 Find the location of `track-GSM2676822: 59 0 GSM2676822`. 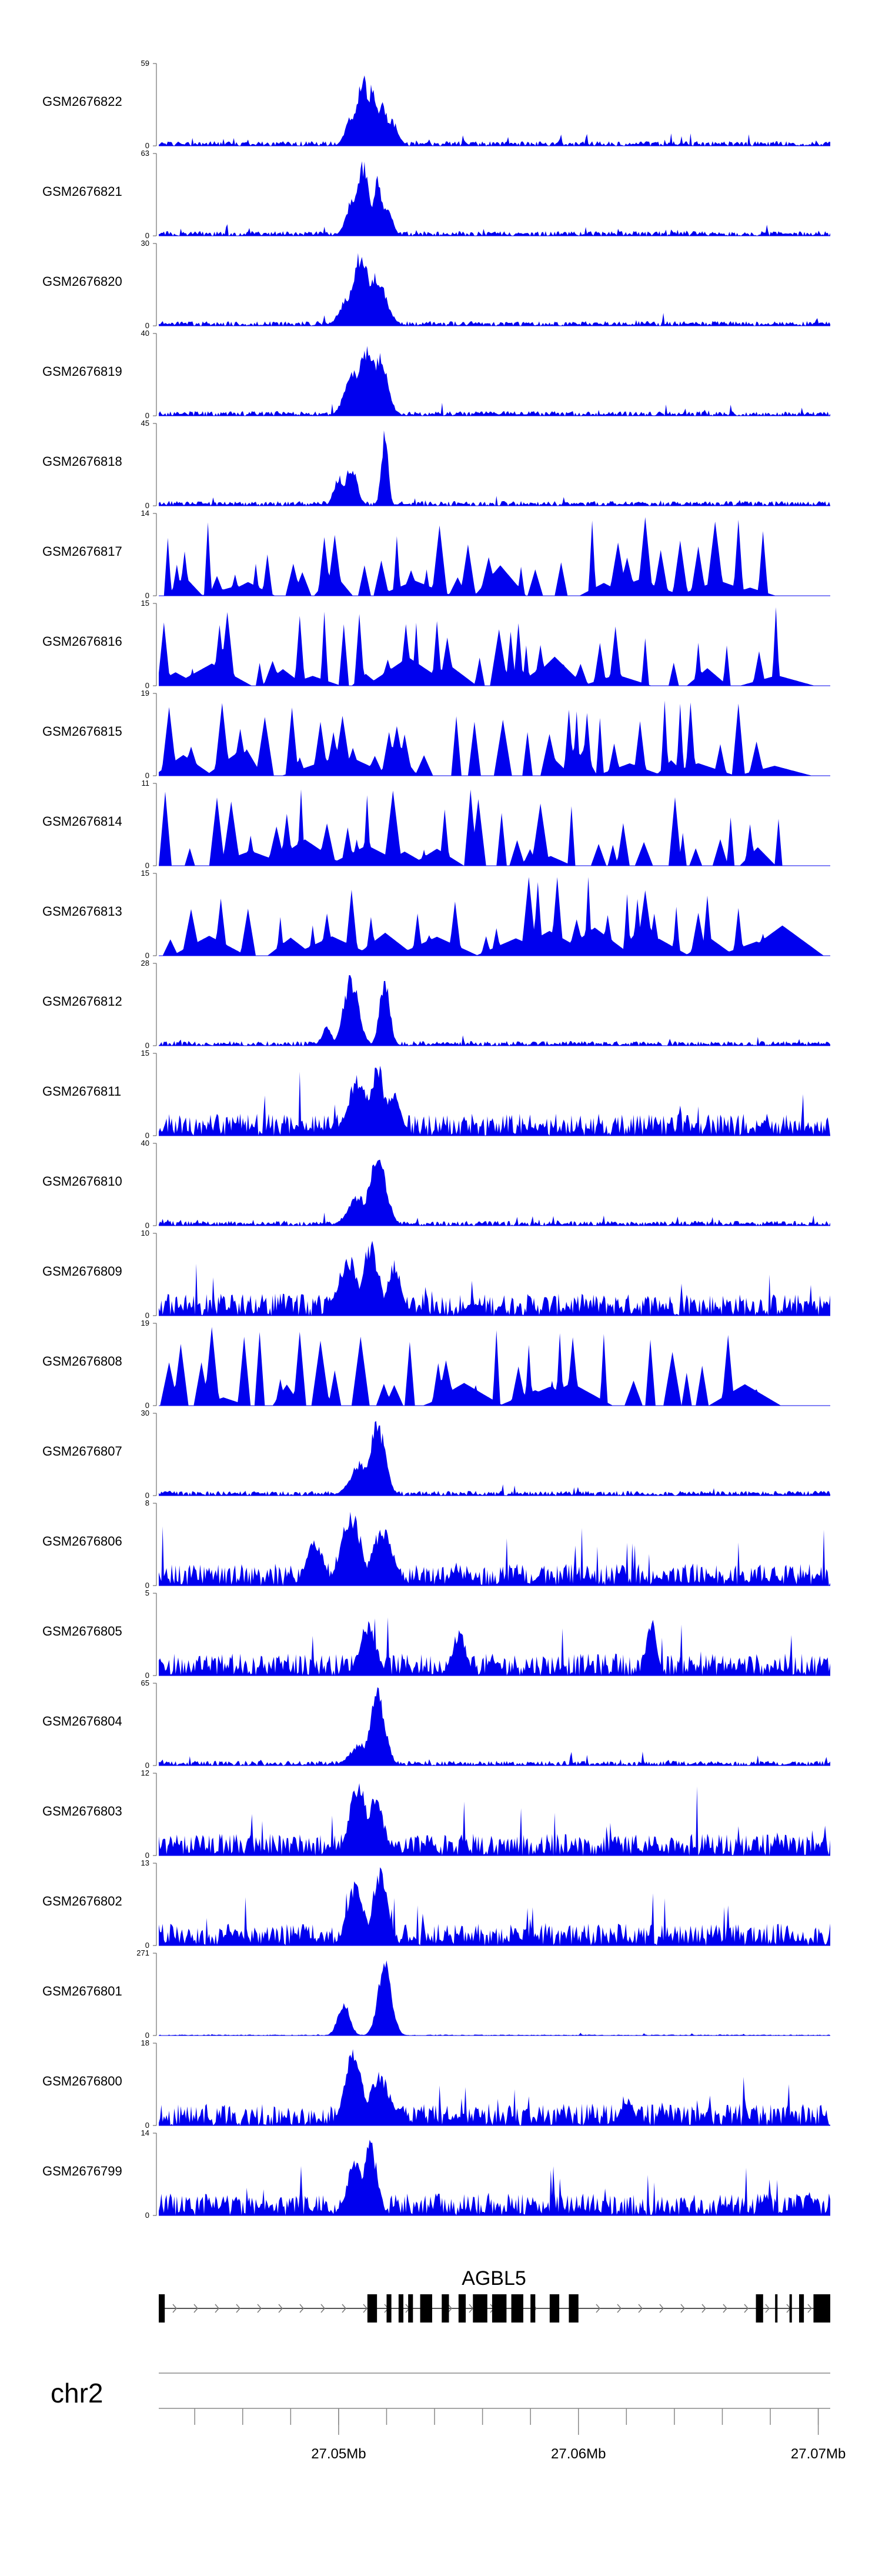

track-GSM2676822: 59 0 GSM2676822 is located at coordinates (436, 104).